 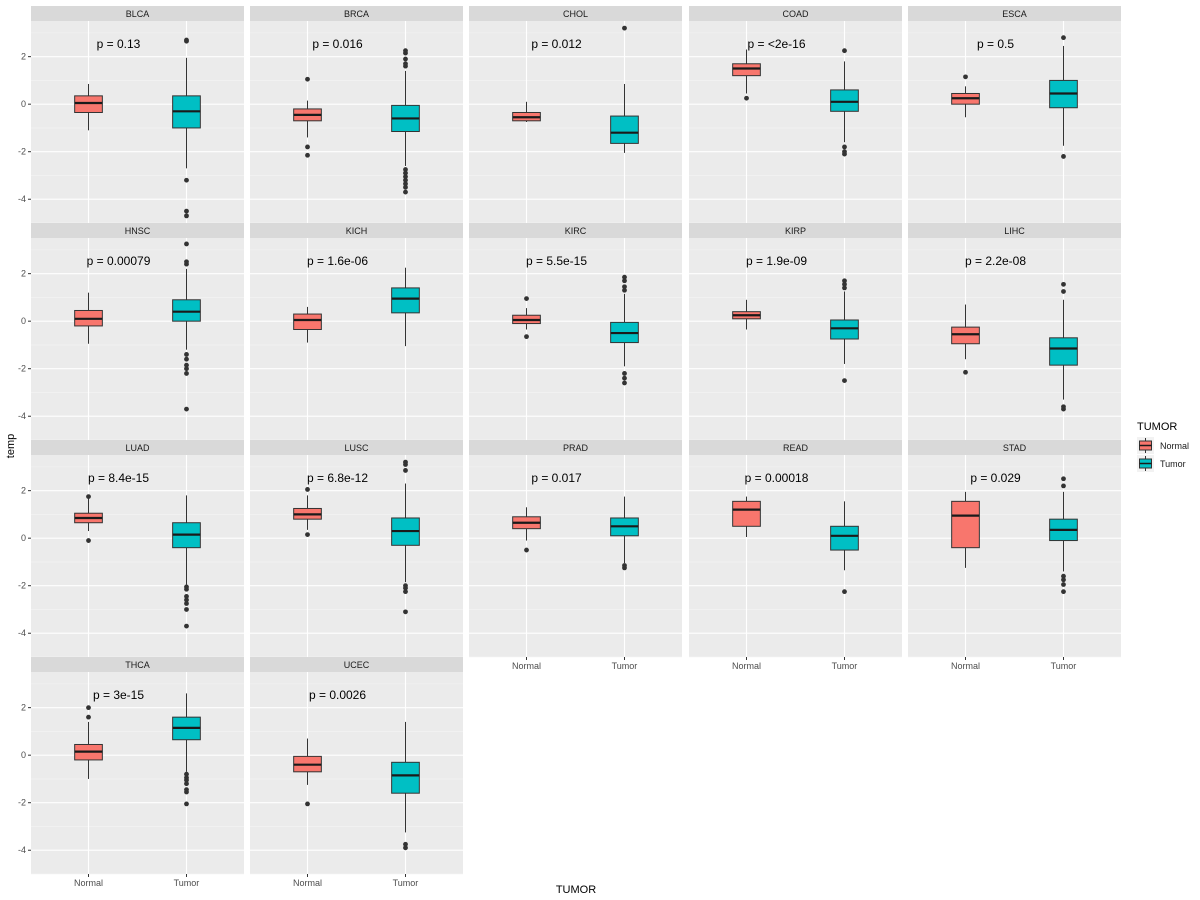 What do you see at coordinates (138, 14) in the screenshot?
I see `facet-label: BLCA` at bounding box center [138, 14].